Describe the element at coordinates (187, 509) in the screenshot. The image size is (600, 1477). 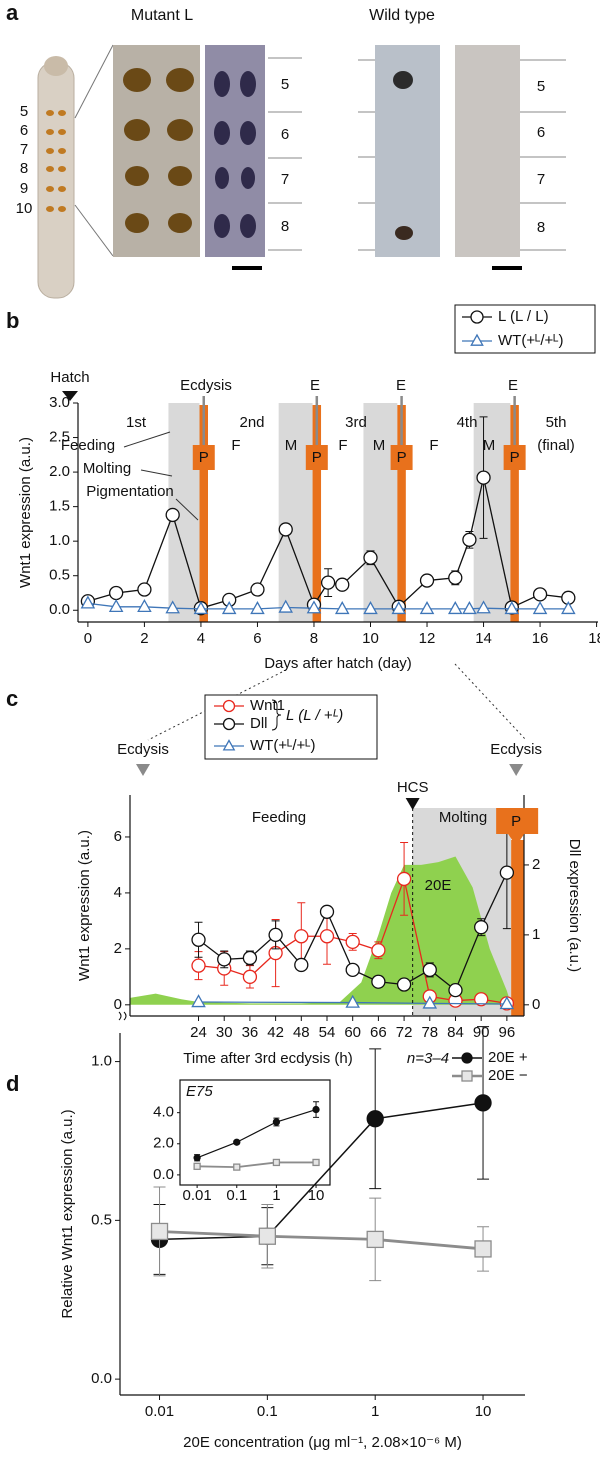
I see `pointer` at that location.